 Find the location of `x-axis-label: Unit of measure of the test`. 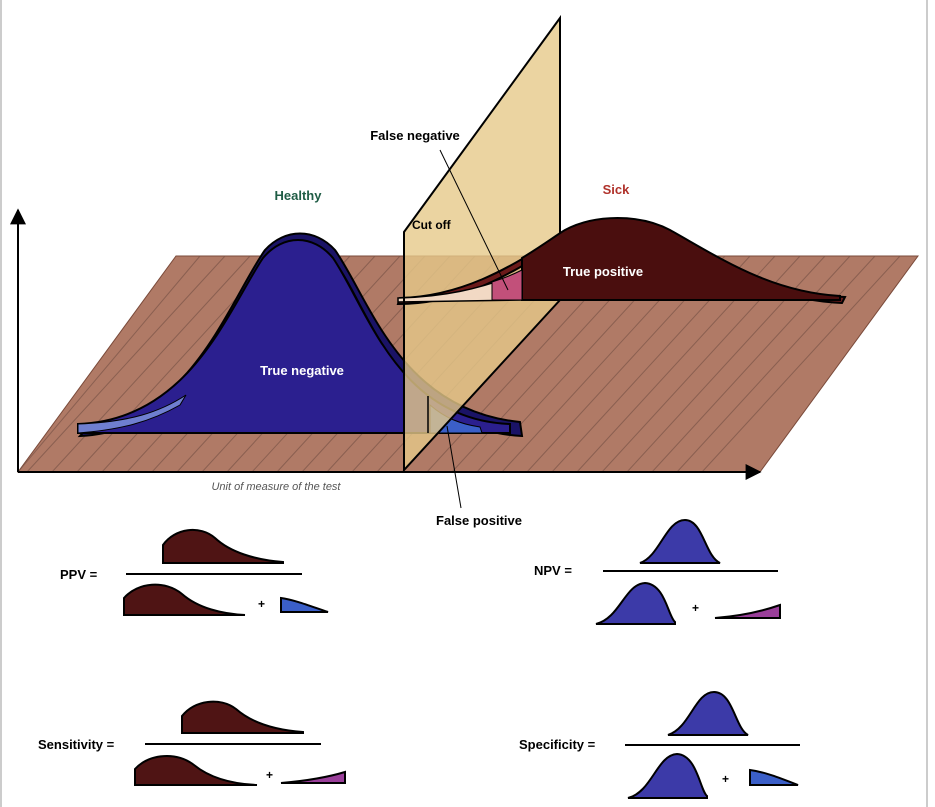

x-axis-label: Unit of measure of the test is located at coordinates (276, 487).